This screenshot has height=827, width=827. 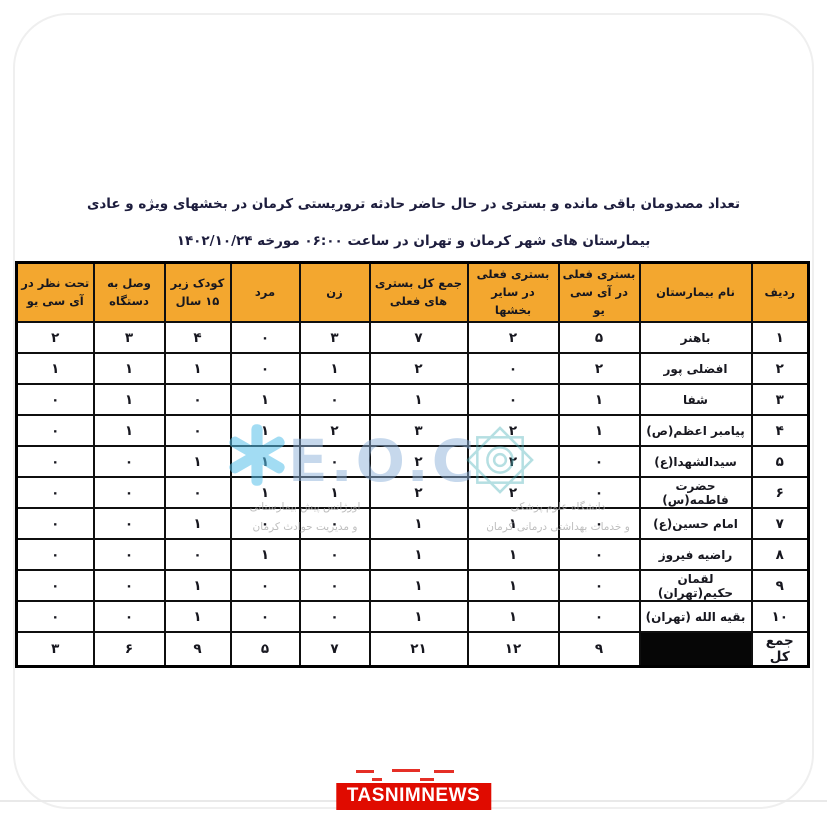 What do you see at coordinates (695, 462) in the screenshot?
I see `cell-name: سیدالشهدا(ع)` at bounding box center [695, 462].